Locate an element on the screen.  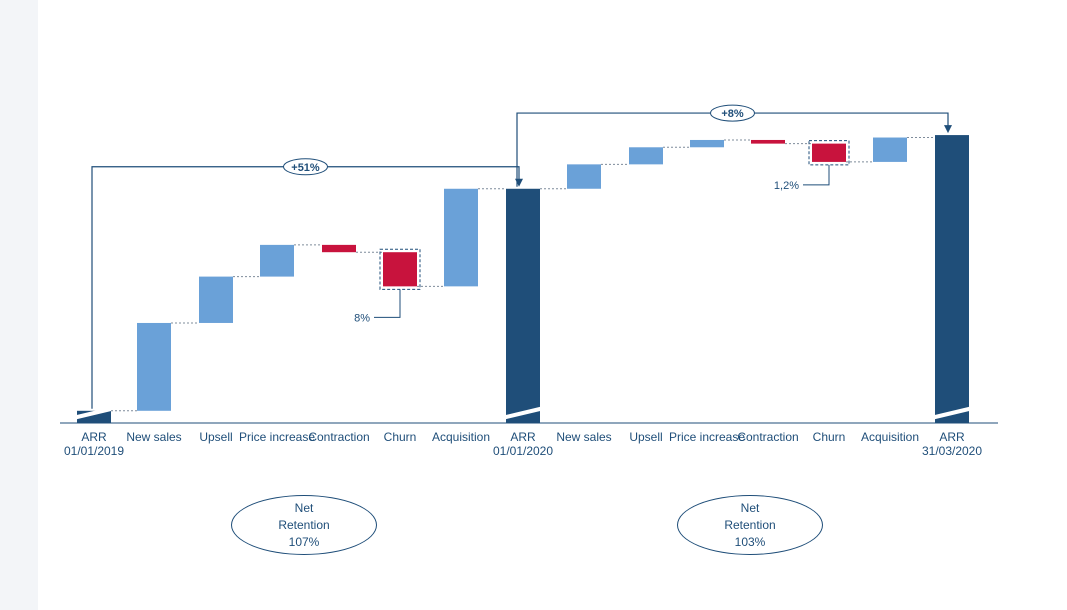
x-label-arr-01-01-2019: ARR 01/01/2019 is located at coordinates (94, 444).